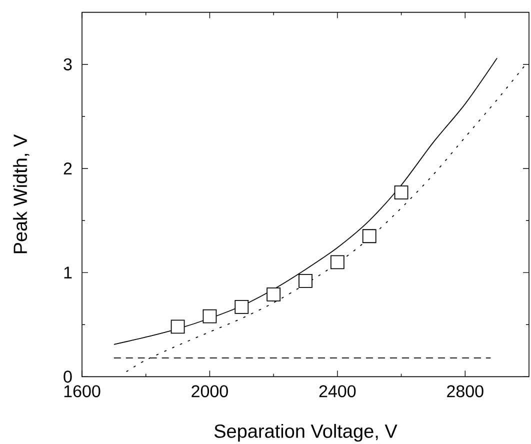 The width and height of the screenshot is (531, 444). I want to click on x-tick-label: 1600, so click(82, 391).